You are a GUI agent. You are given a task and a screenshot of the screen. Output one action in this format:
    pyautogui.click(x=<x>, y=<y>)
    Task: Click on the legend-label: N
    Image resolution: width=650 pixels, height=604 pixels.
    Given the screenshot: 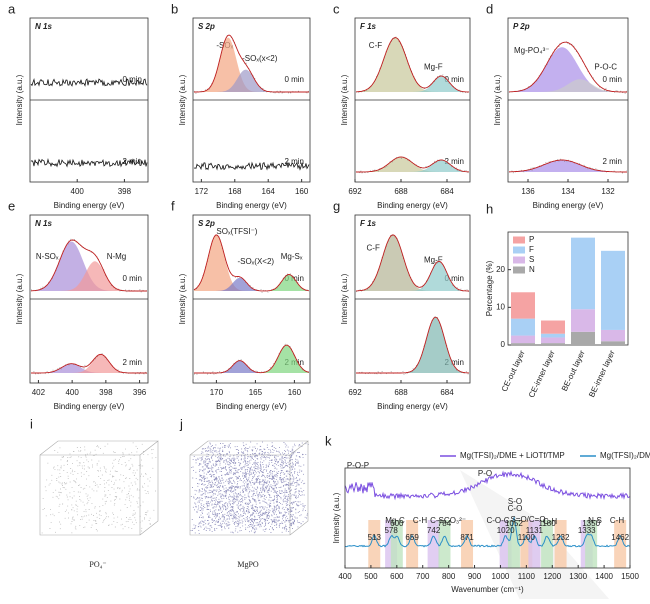 What is the action you would take?
    pyautogui.click(x=532, y=269)
    